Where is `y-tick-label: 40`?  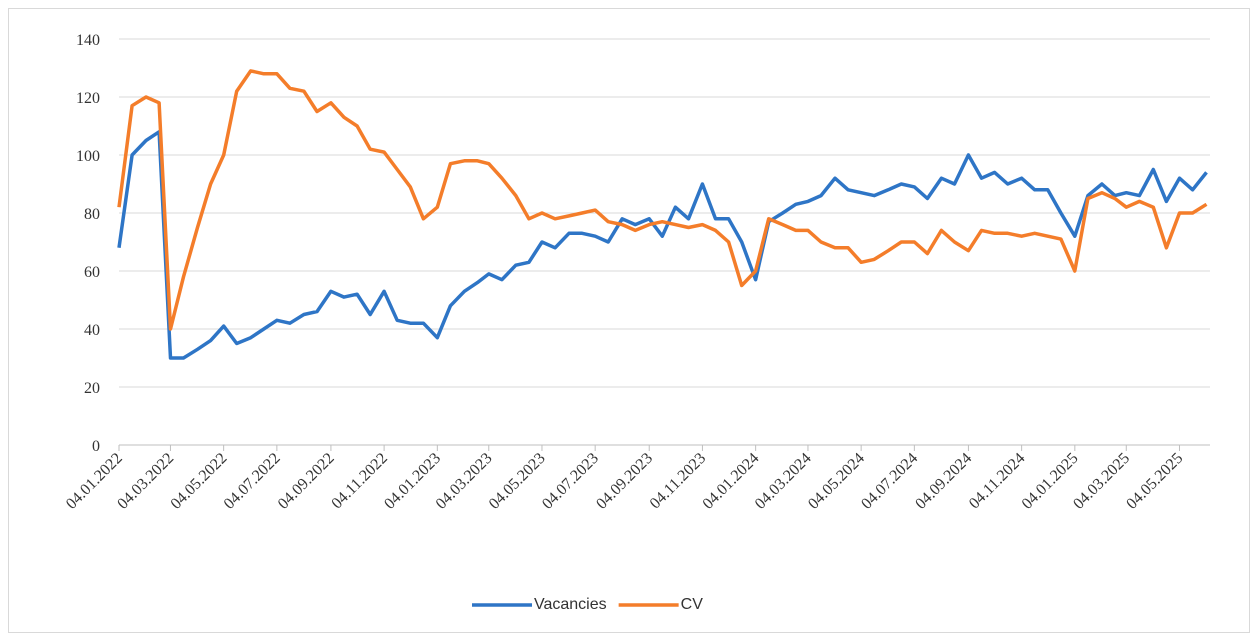 y-tick-label: 40 is located at coordinates (92, 330).